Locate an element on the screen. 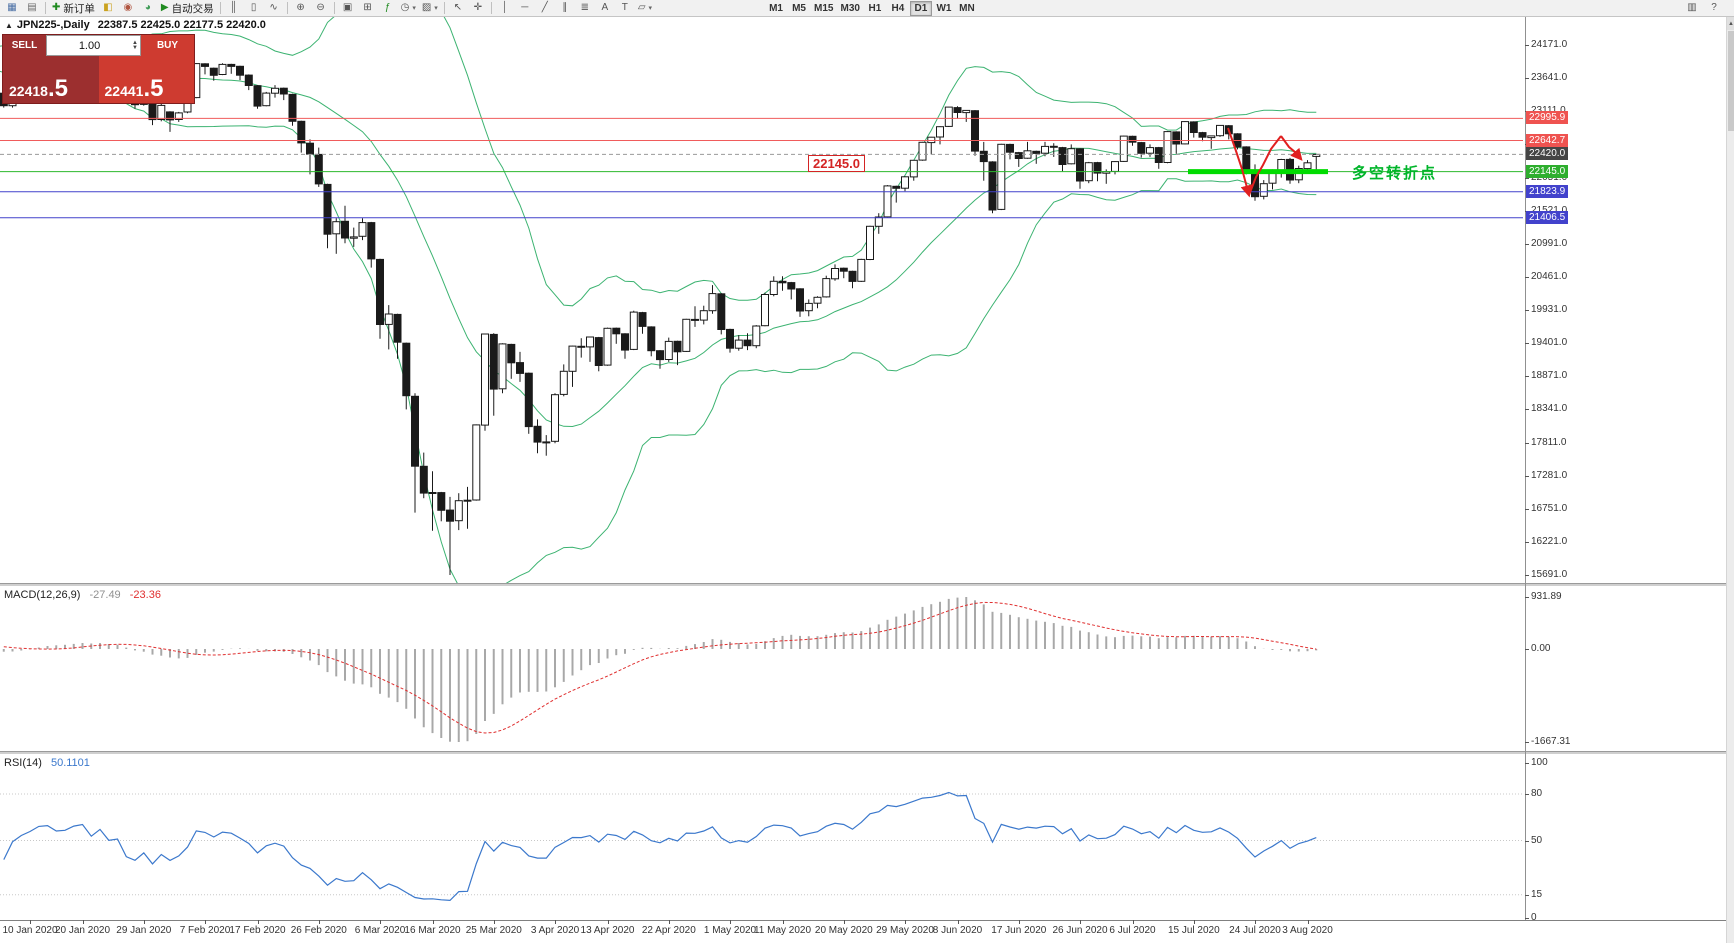 The width and height of the screenshot is (1734, 943). auto-arrange: ▣ is located at coordinates (348, 8).